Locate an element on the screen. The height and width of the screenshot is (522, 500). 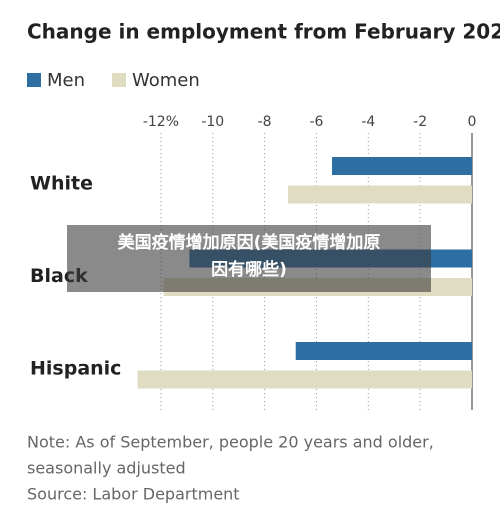
x-tick-label: -2 is located at coordinates (420, 122).